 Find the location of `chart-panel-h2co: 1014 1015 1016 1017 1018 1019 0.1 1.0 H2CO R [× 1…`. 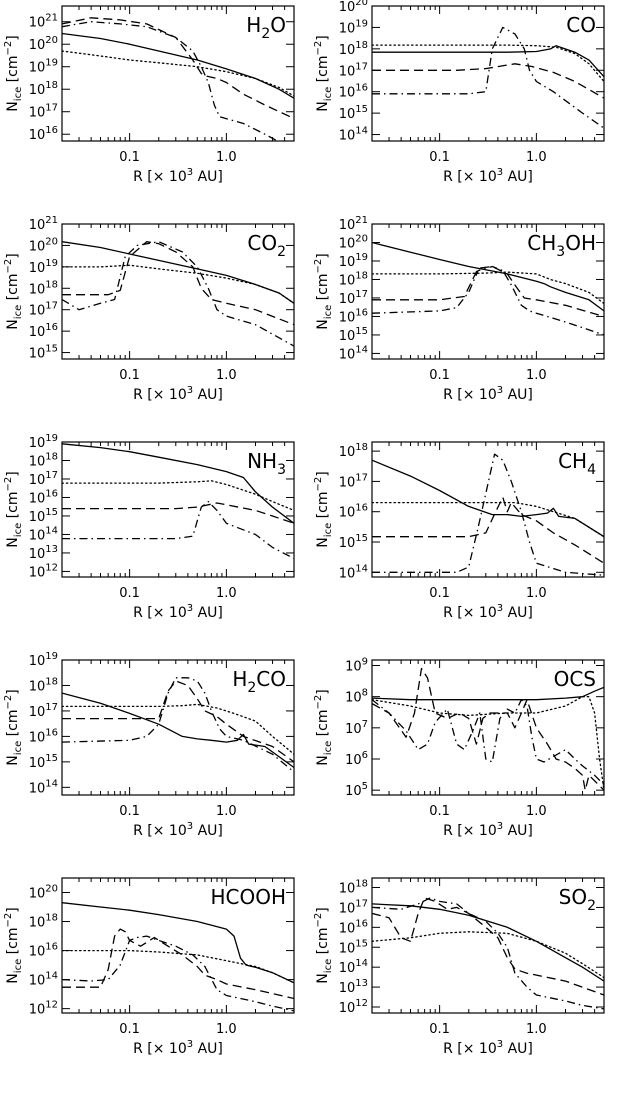

chart-panel-h2co: 1014 1015 1016 1017 1018 1019 0.1 1.0 H2CO R [× 1… is located at coordinates (155, 761).